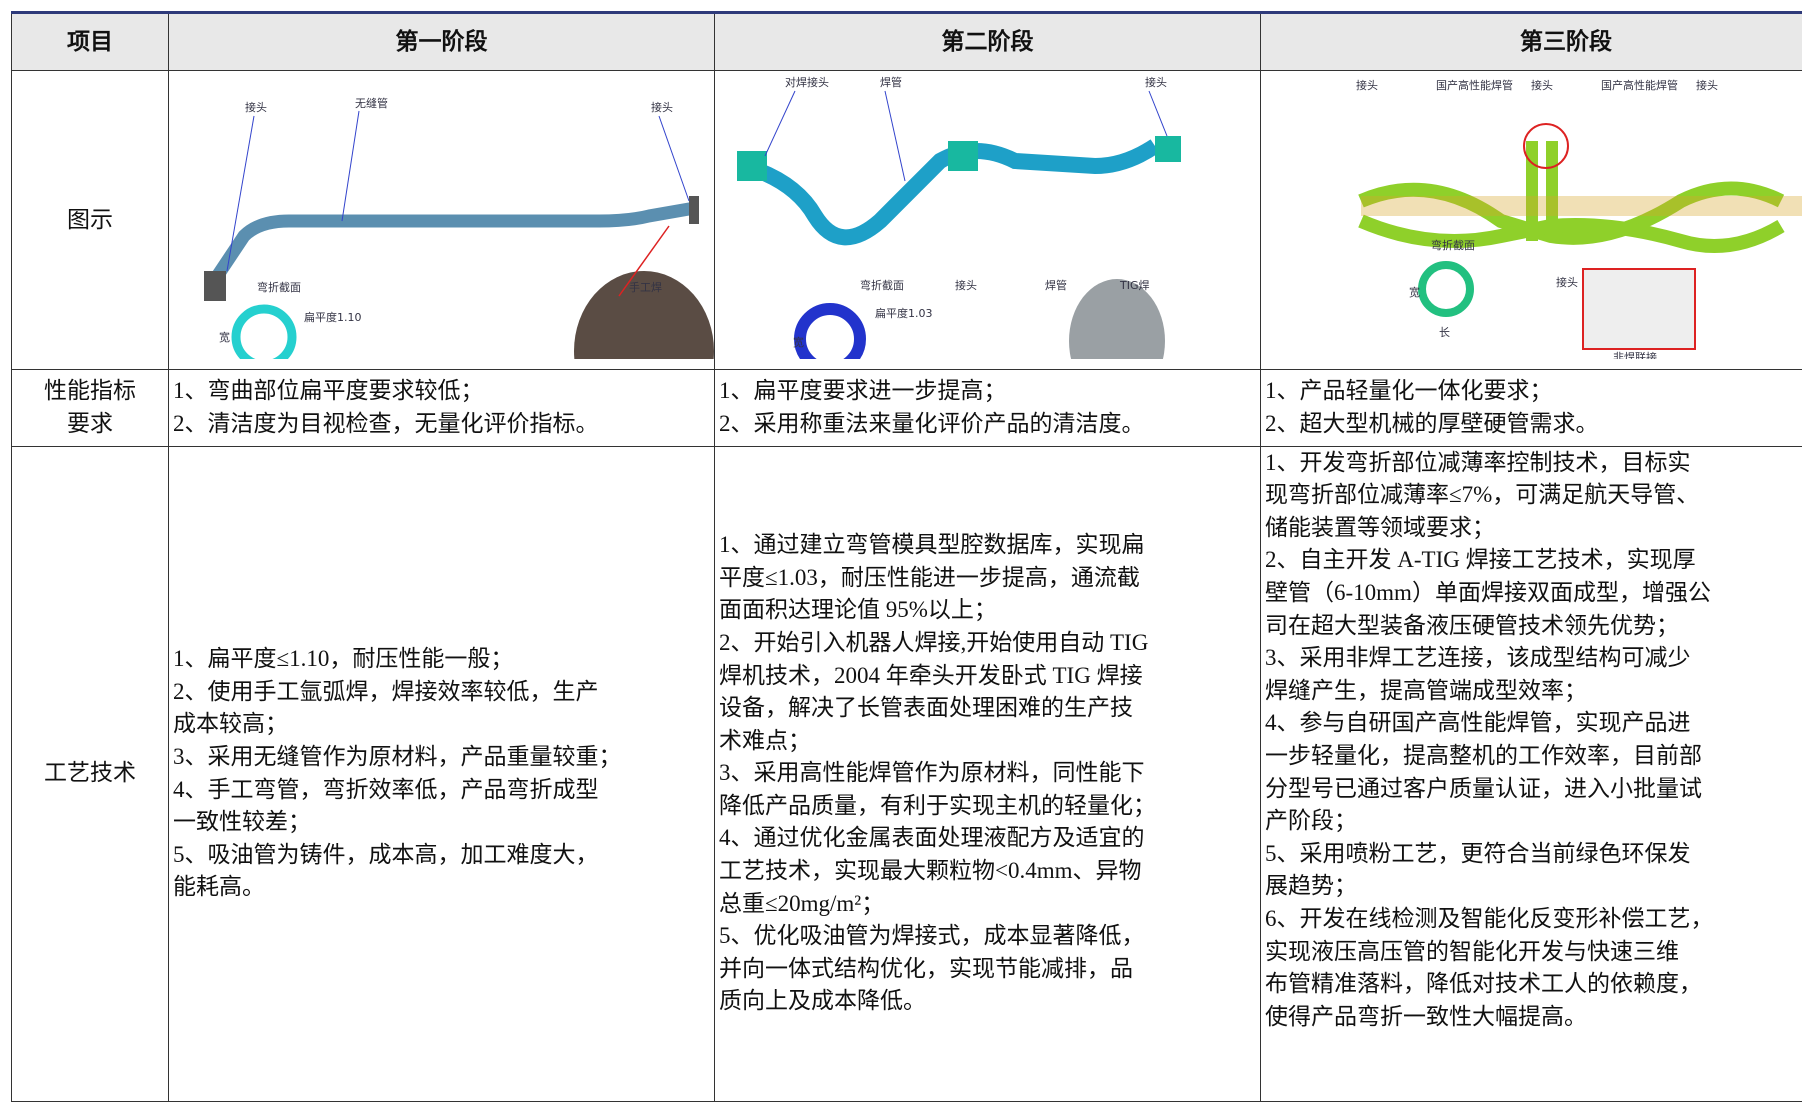  Describe the element at coordinates (987, 676) in the screenshot. I see `text-line: 焊机技术，2004 年牵头开发卧式 TIG 焊接` at that location.